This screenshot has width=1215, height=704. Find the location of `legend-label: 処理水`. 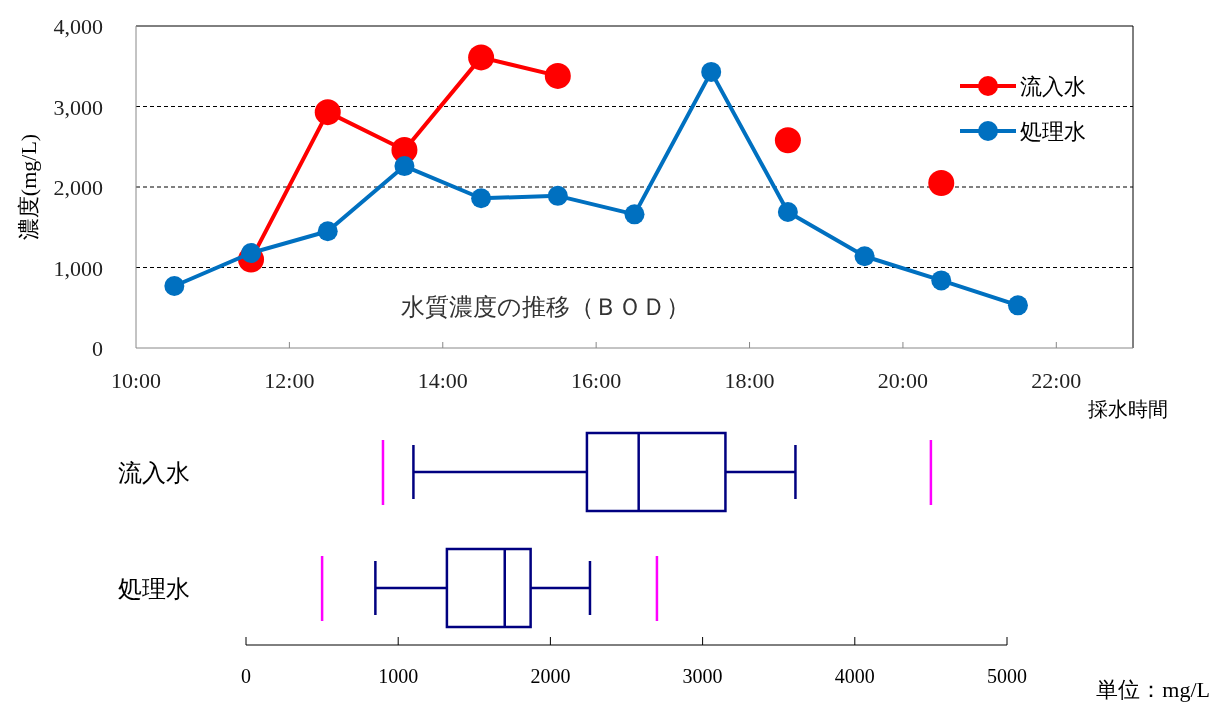

legend-label: 処理水 is located at coordinates (1053, 131).